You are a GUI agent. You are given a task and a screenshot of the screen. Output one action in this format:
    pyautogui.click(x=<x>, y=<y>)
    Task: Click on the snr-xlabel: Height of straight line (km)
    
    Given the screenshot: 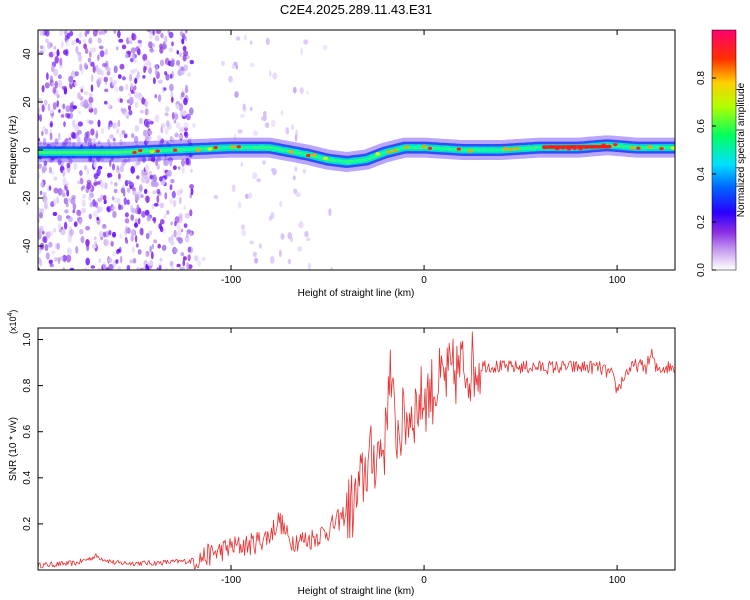 What is the action you would take?
    pyautogui.click(x=356, y=591)
    